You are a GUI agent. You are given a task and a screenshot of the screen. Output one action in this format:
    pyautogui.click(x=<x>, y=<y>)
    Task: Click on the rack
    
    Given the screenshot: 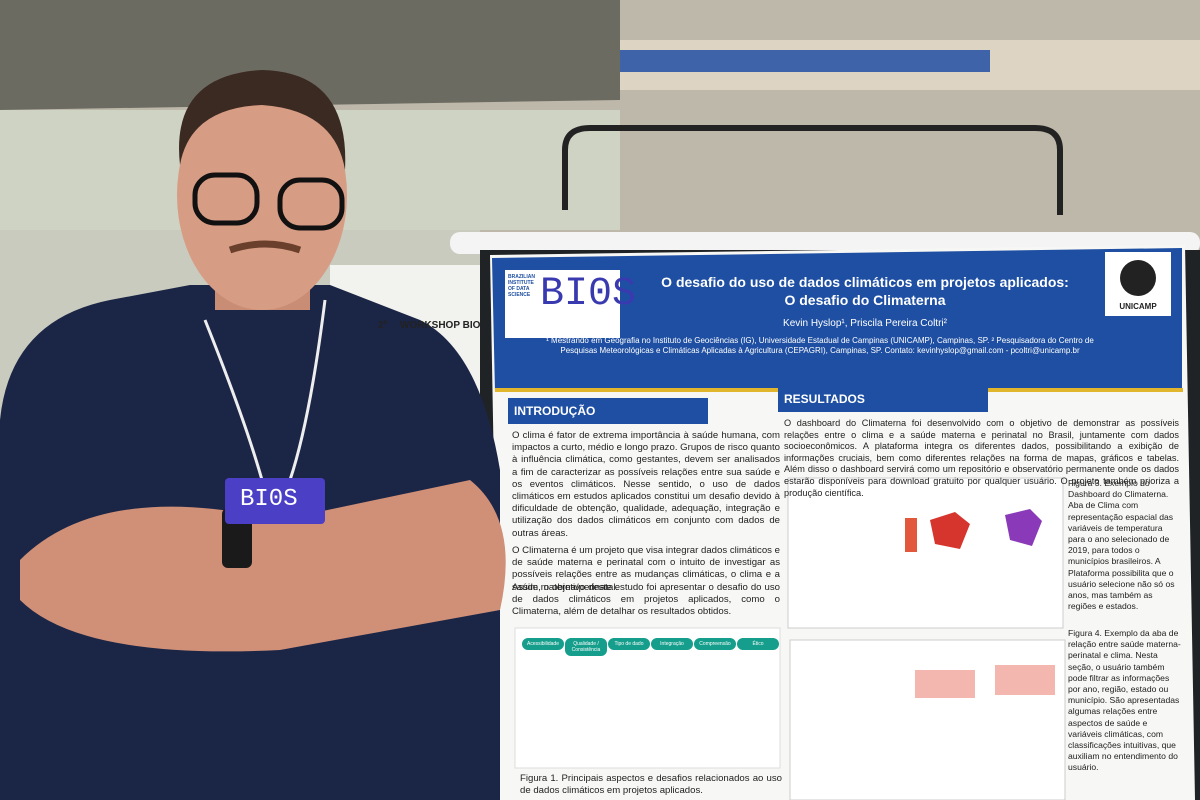 What is the action you would take?
    pyautogui.click(x=812, y=170)
    